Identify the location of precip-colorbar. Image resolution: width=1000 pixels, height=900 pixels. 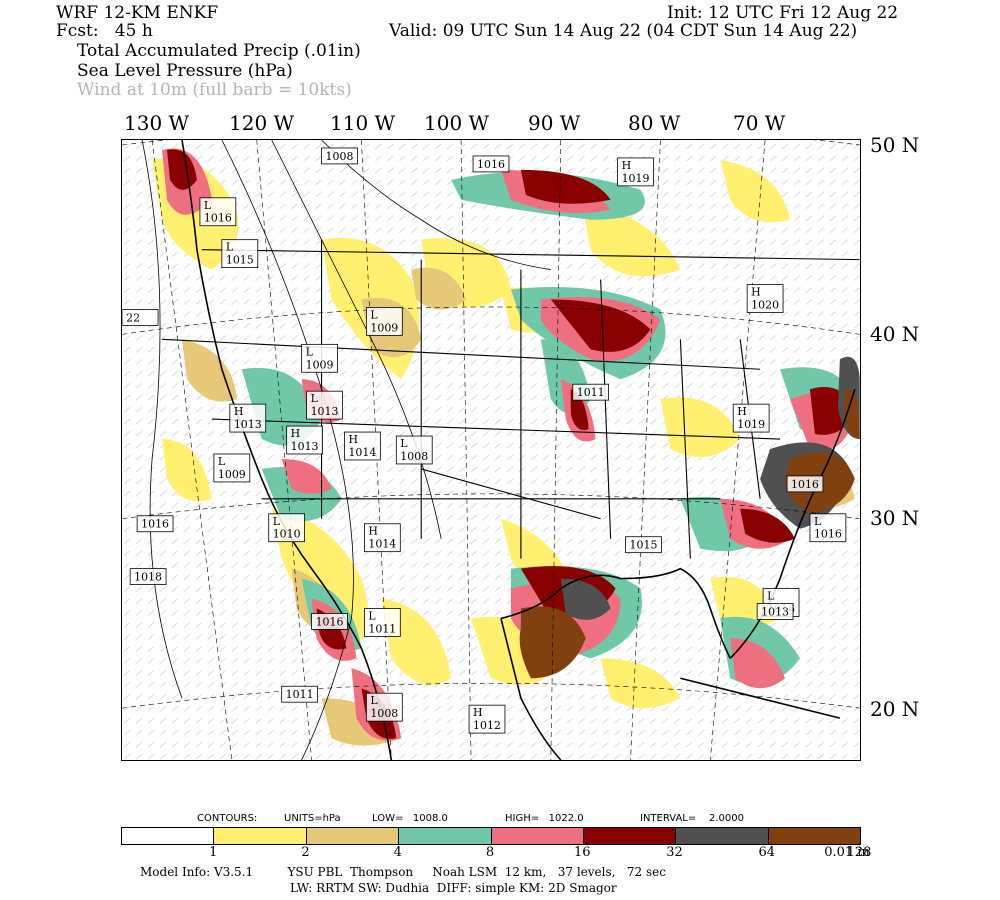
(491, 836).